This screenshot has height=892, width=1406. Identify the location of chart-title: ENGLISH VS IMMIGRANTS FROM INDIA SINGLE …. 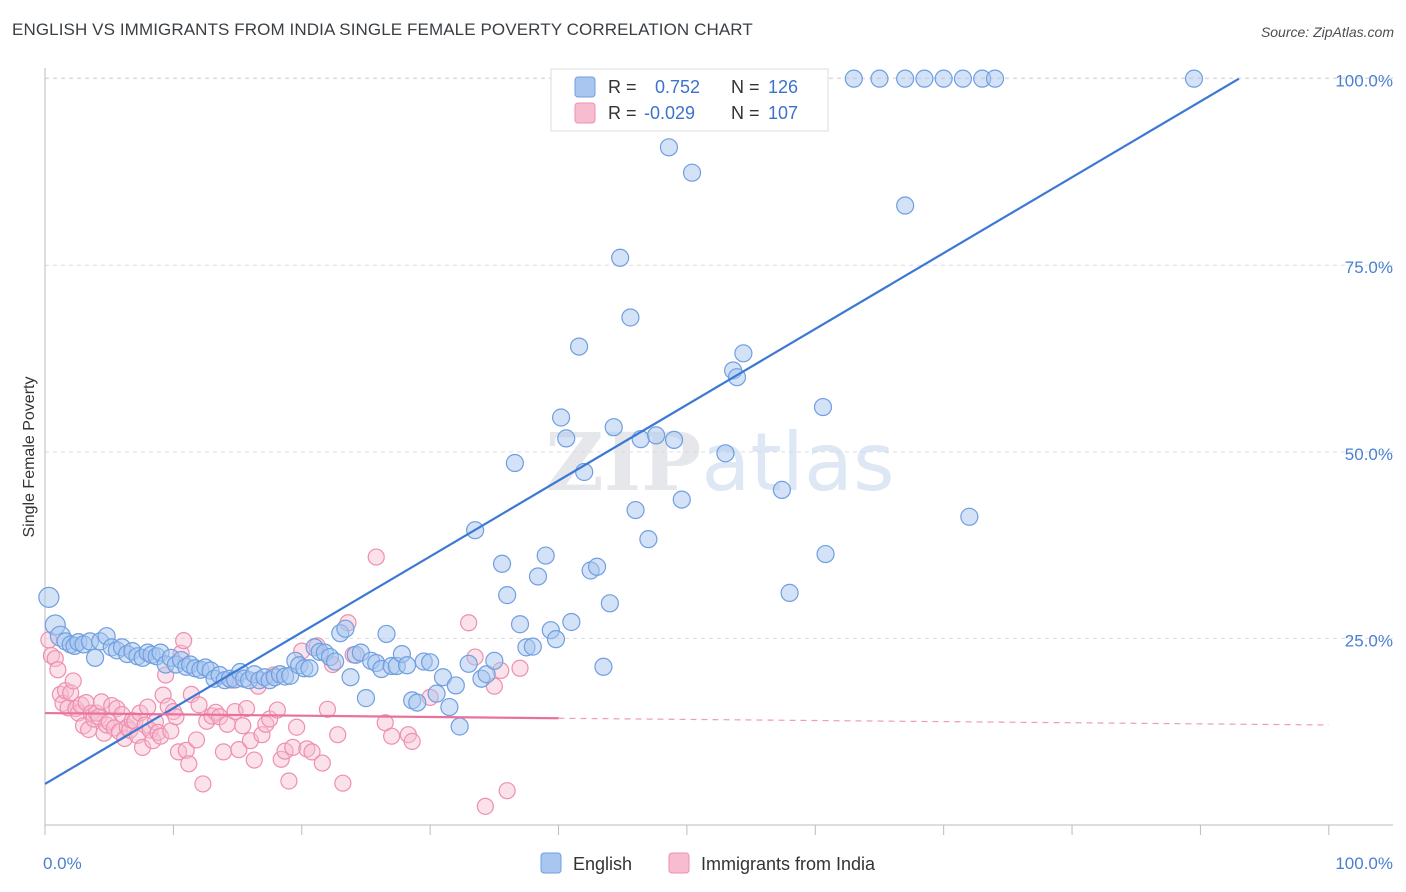
(382, 29).